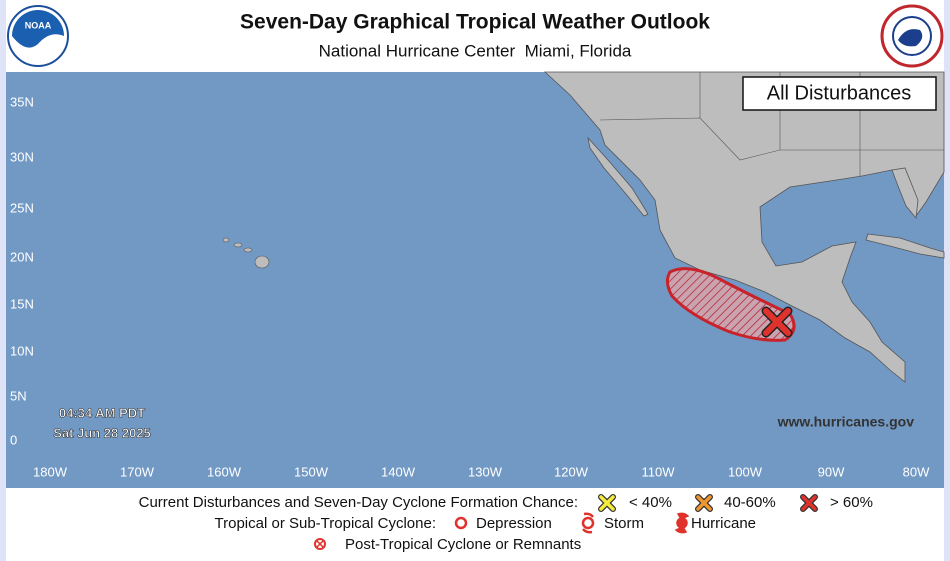 This screenshot has width=950, height=561. I want to click on legend-medium-icon-fill, so click(704, 503).